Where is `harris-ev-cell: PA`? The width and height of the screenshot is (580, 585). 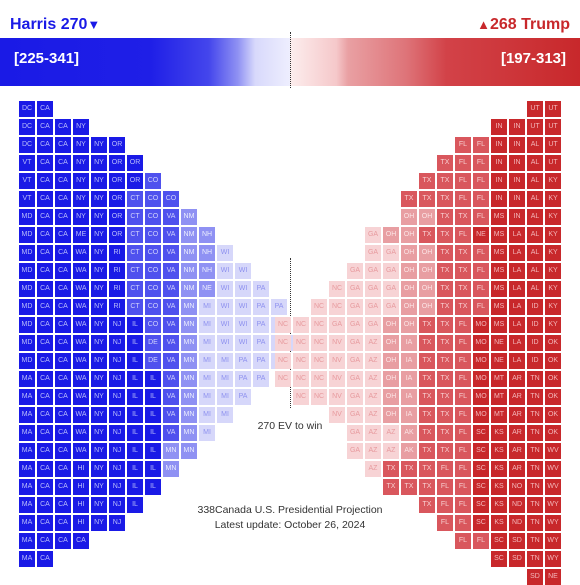
harris-ev-cell: PA is located at coordinates (261, 343).